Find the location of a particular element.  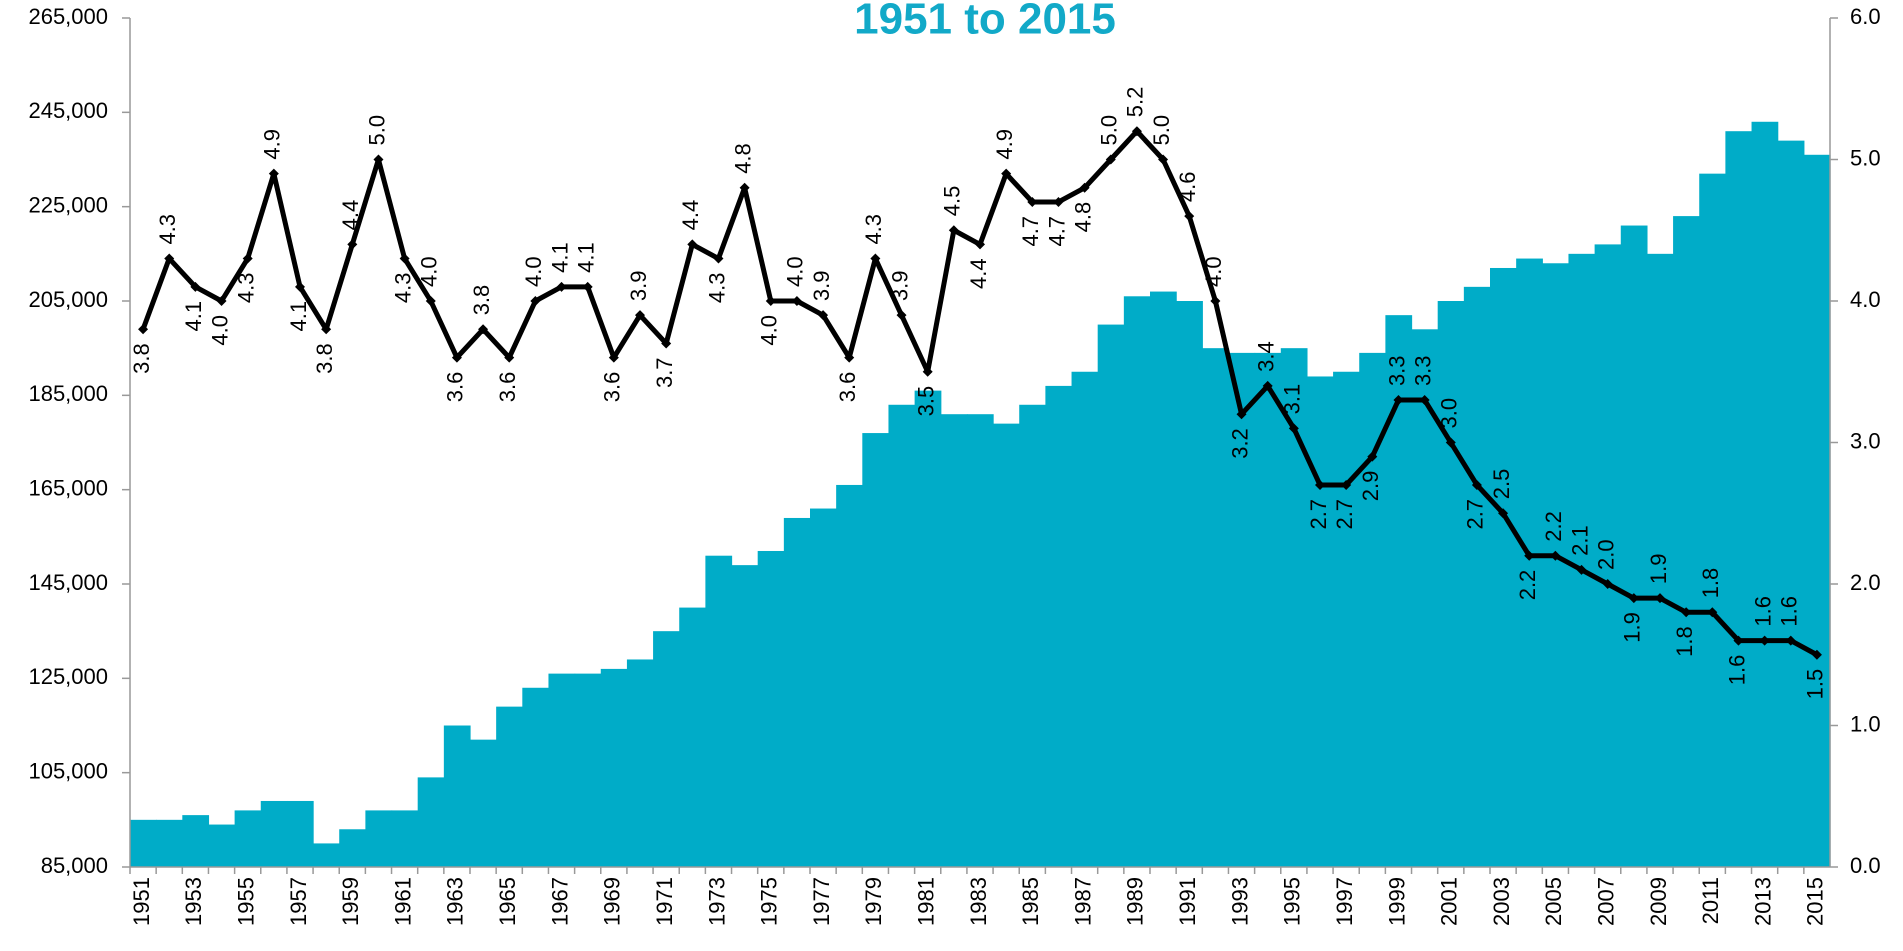

x-tick-label: 1967 is located at coordinates (559, 901).